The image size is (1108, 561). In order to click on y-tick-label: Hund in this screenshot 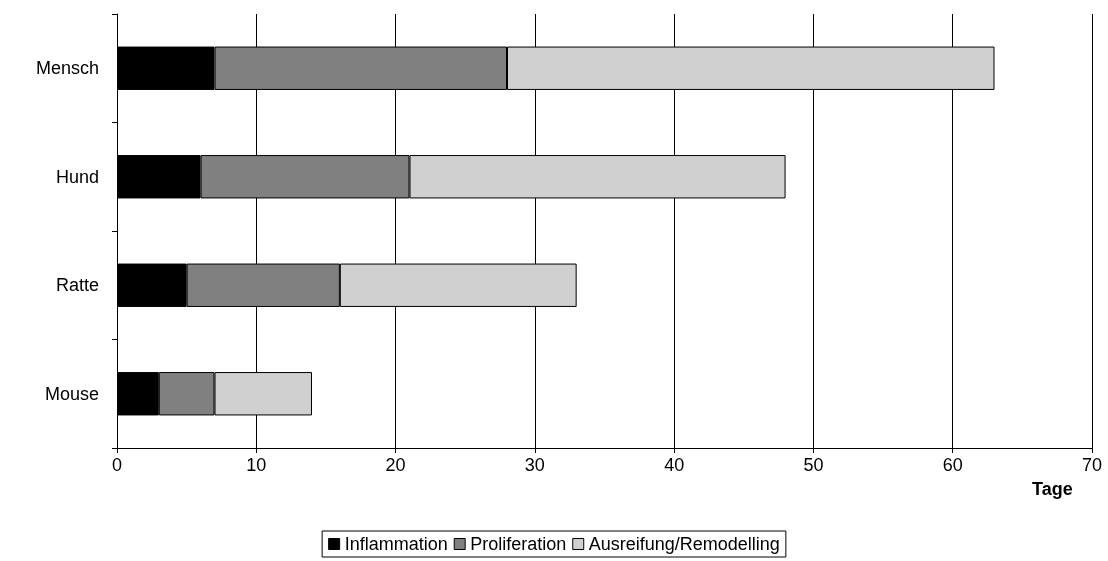, I will do `click(77, 176)`.